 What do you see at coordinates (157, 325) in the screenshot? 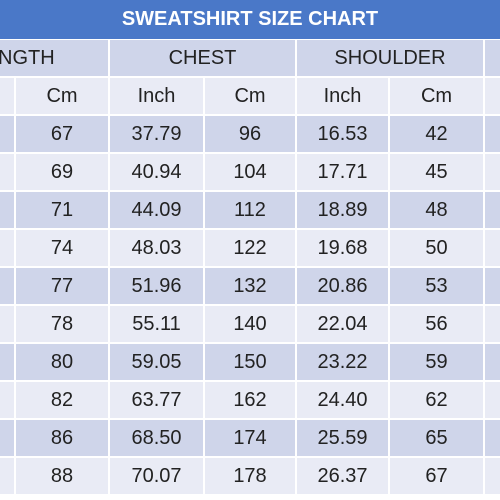
I see `table-cell: 55.11` at bounding box center [157, 325].